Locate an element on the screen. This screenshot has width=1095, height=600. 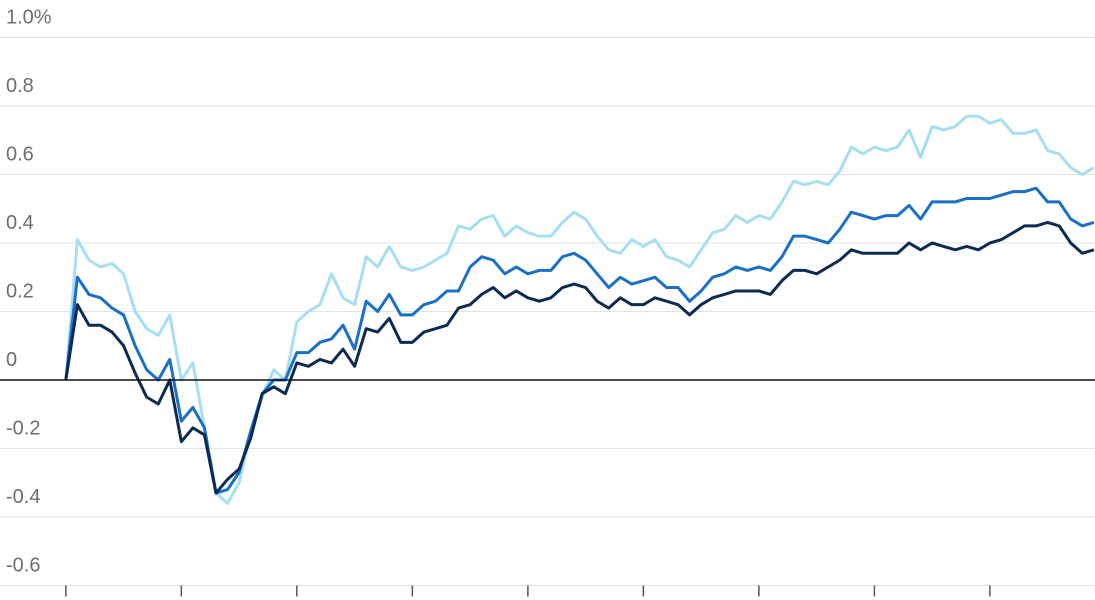
y-tick-label: -0.6 is located at coordinates (23, 566).